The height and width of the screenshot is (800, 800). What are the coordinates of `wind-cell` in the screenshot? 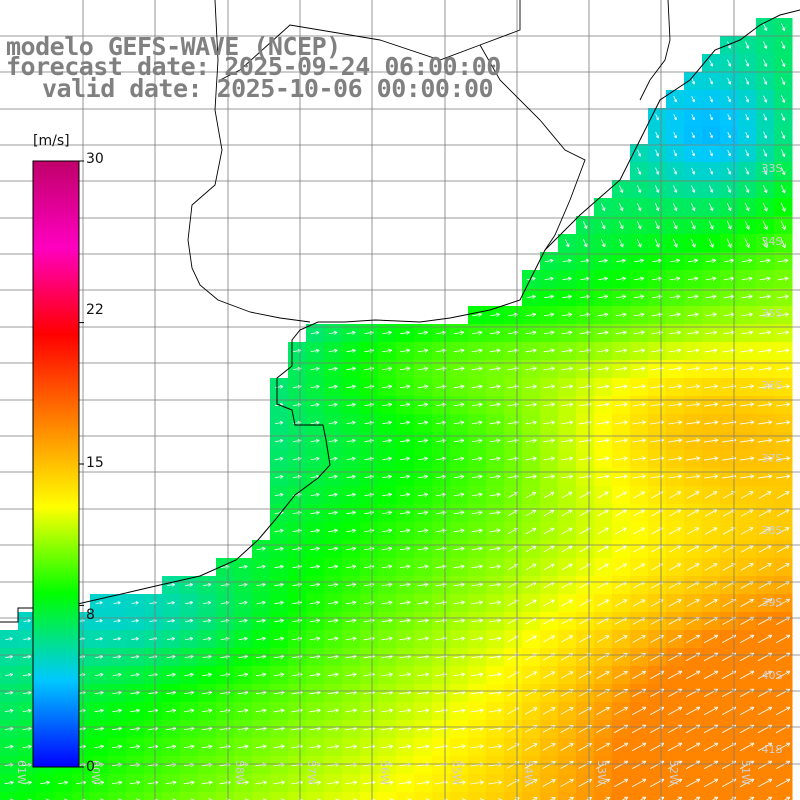 It's located at (369, 796).